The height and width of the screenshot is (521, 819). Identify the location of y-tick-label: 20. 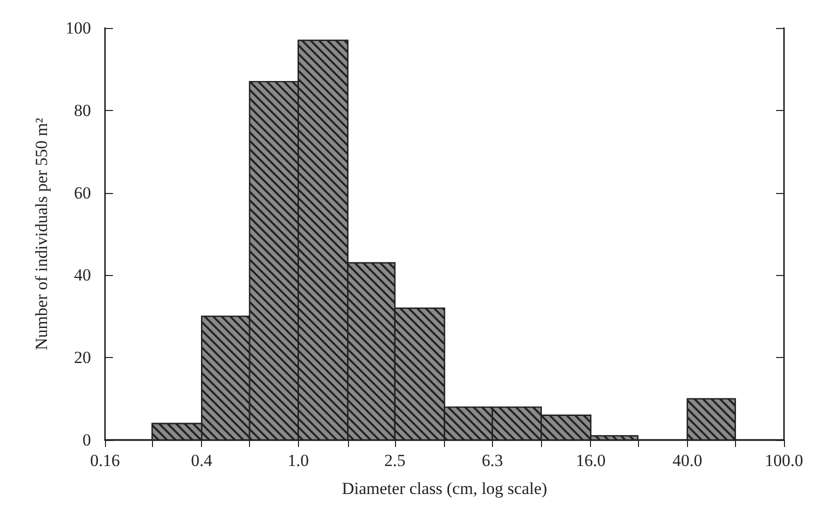
(82, 358).